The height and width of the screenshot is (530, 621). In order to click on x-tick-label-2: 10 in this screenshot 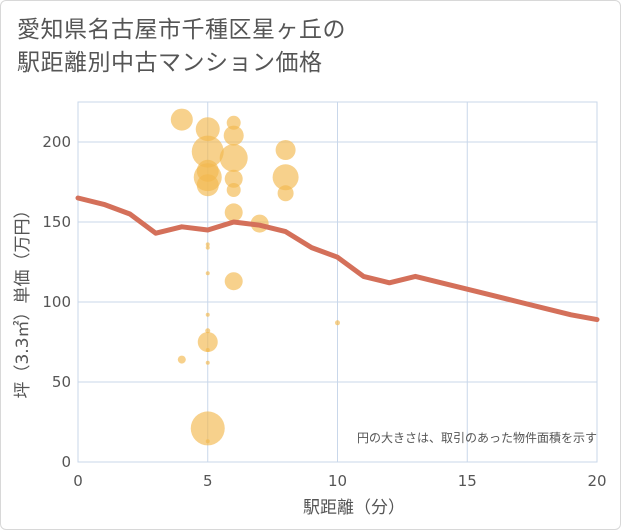, I will do `click(337, 481)`.